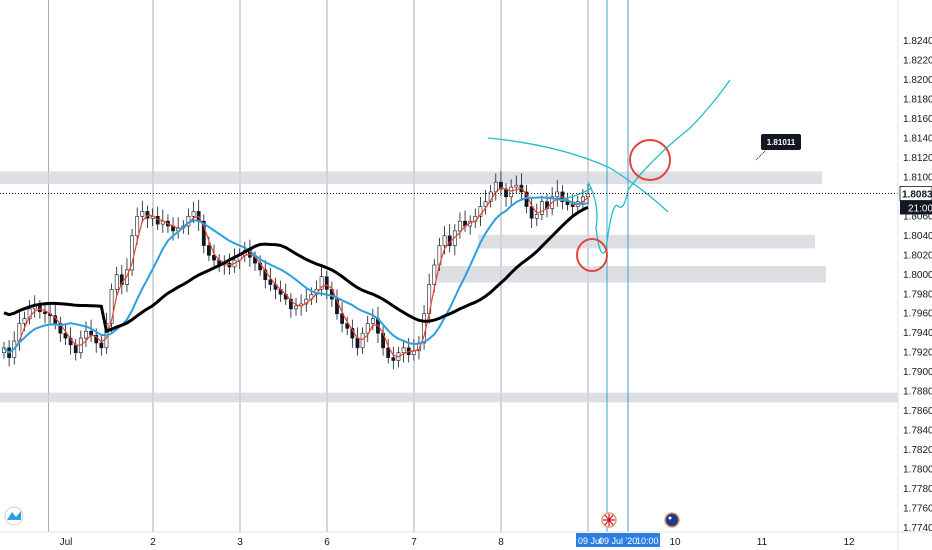 Image resolution: width=932 pixels, height=550 pixels. I want to click on price-tick-label: 1.77800, so click(917, 489).